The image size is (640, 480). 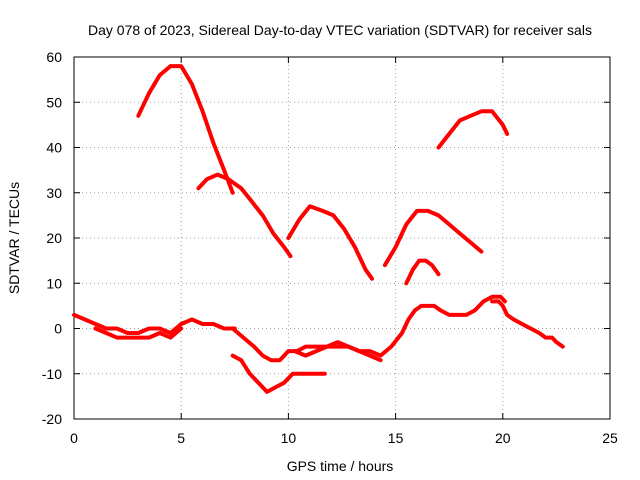 I want to click on y-tick-label: -20, so click(x=52, y=419).